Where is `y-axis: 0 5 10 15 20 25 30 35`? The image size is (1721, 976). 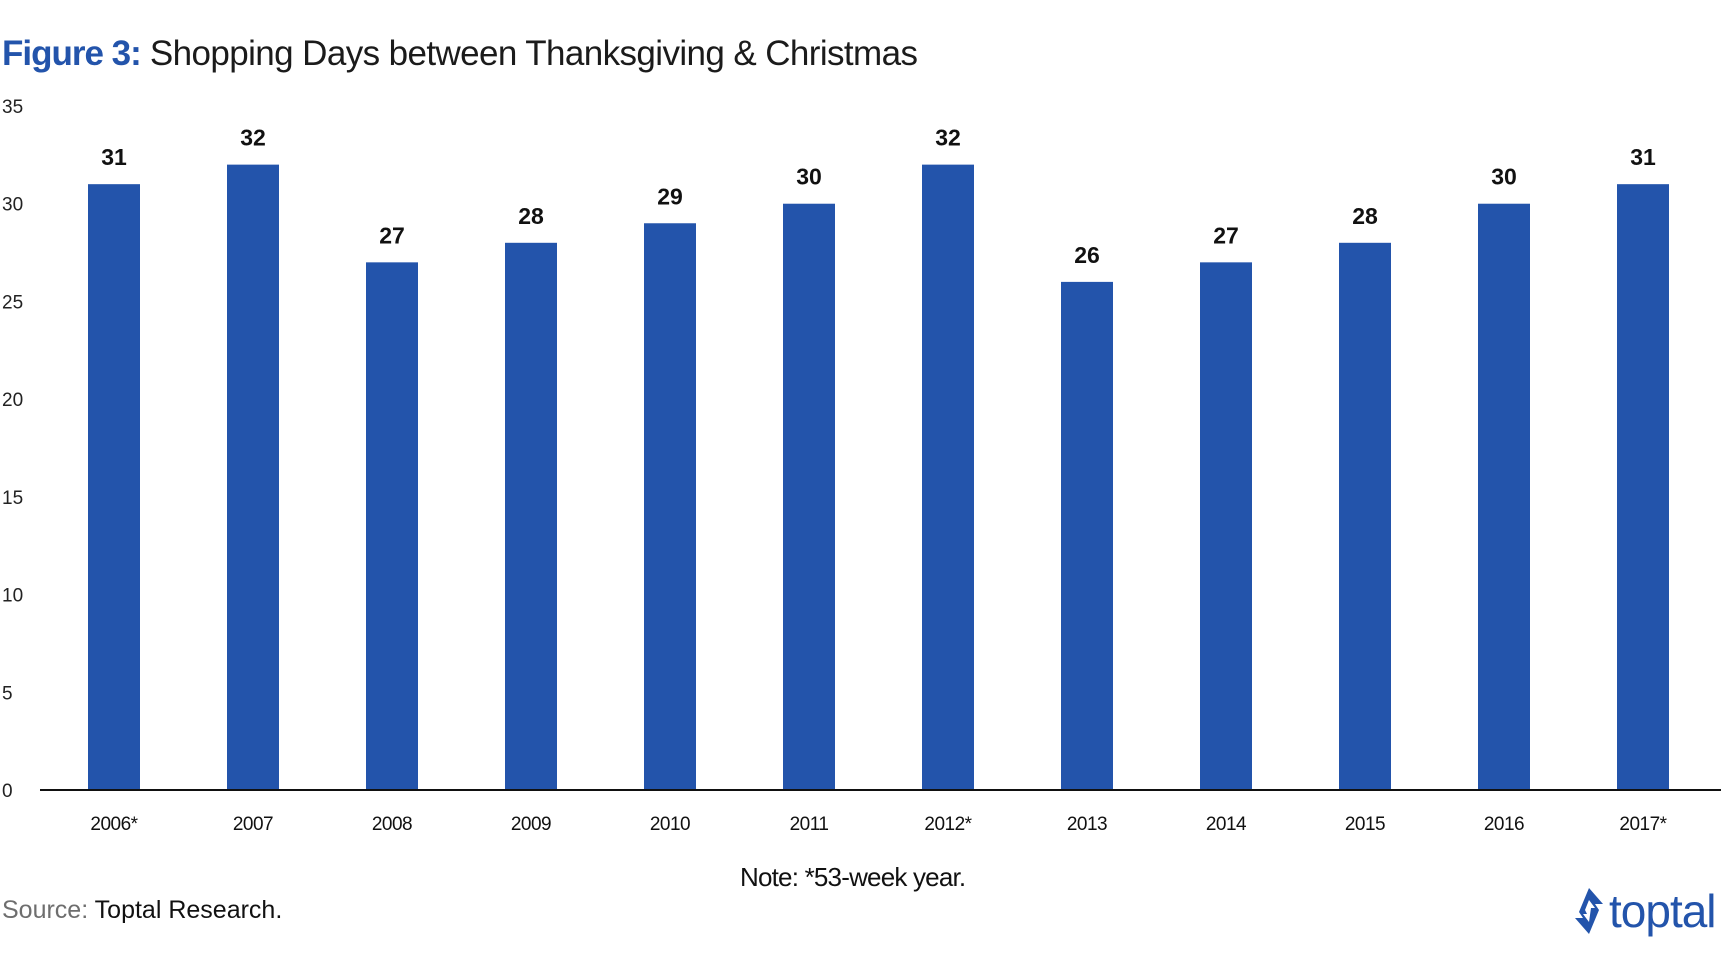
y-axis: 0 5 10 15 20 25 30 35 is located at coordinates (12, 449).